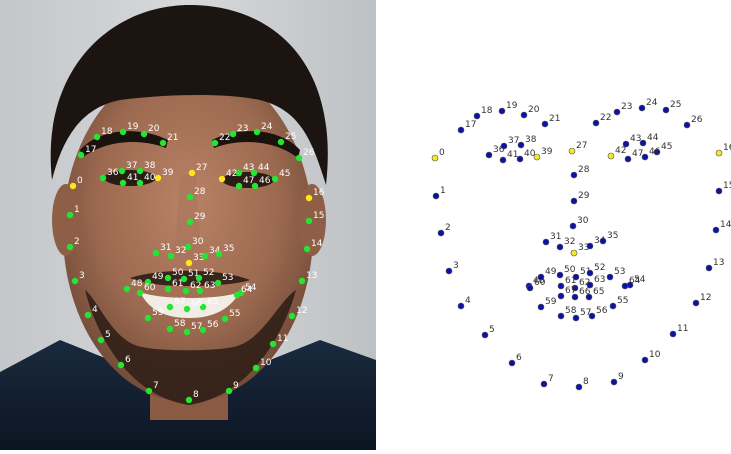 Image resolution: width=731 pixels, height=454 pixels. Describe the element at coordinates (196, 395) in the screenshot. I see `photo-landmark-label-8: 8` at that location.